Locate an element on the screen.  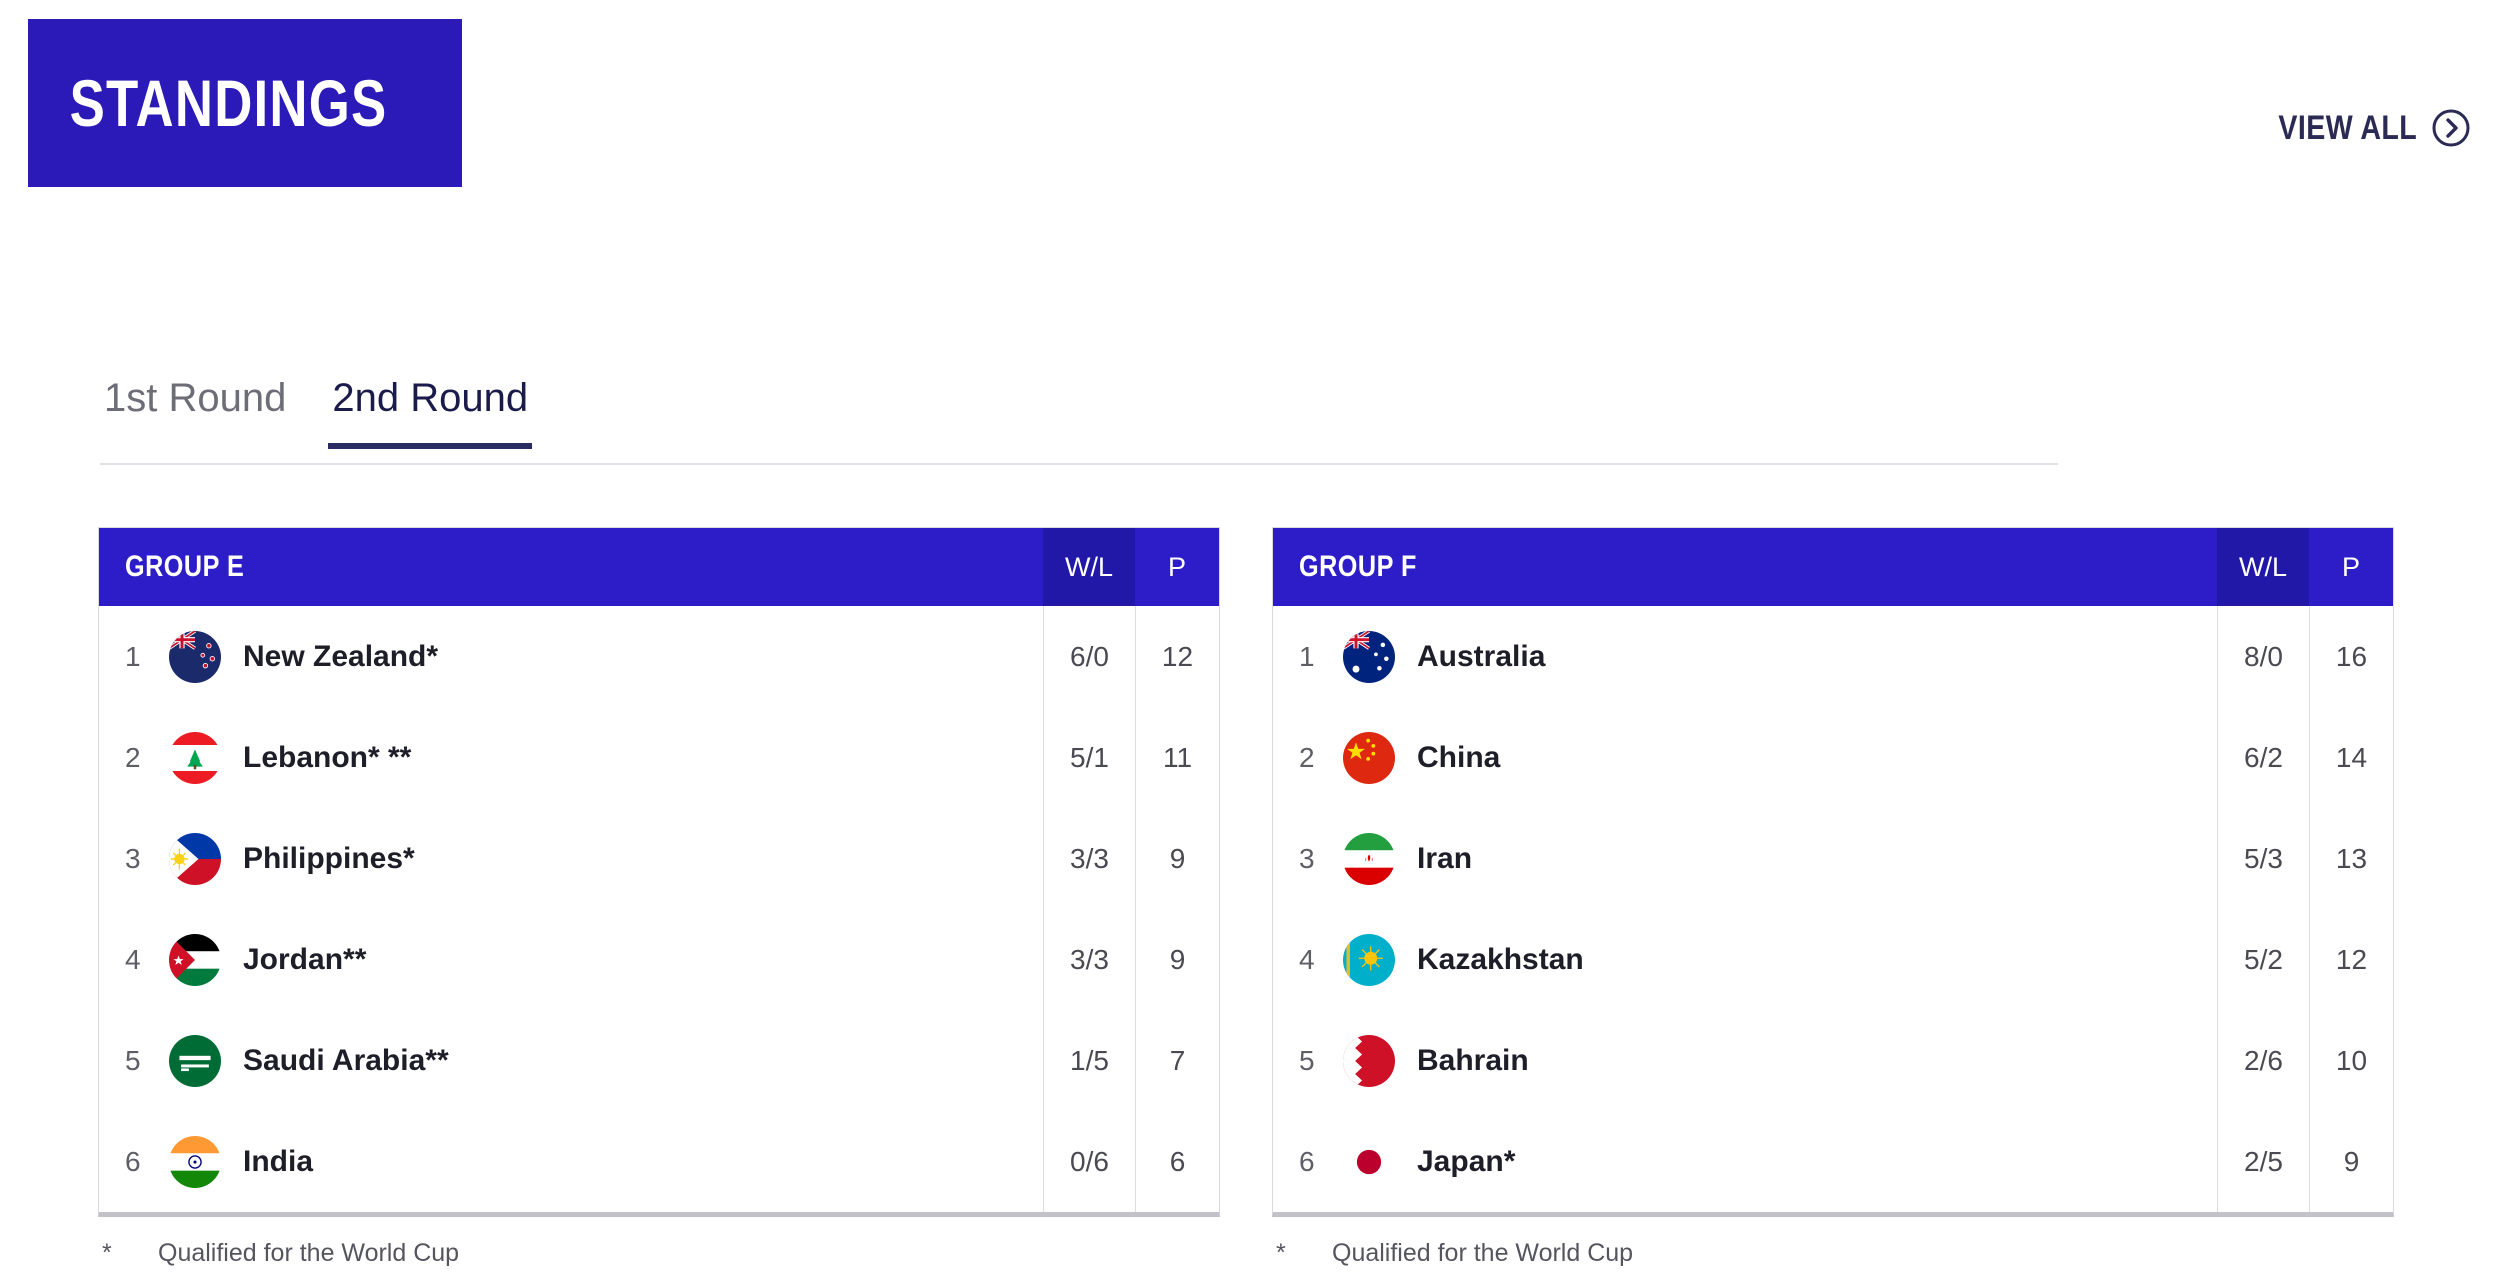
points-value: 13 is located at coordinates (2351, 858).